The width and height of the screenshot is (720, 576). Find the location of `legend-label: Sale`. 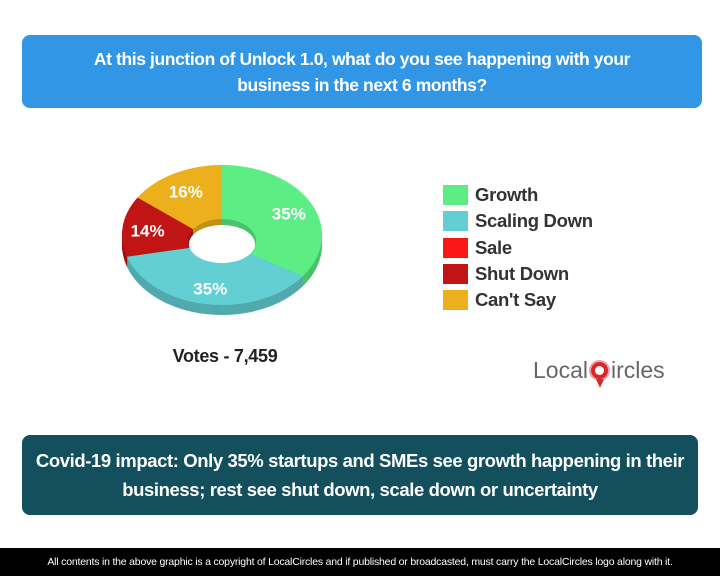

legend-label: Sale is located at coordinates (493, 247).